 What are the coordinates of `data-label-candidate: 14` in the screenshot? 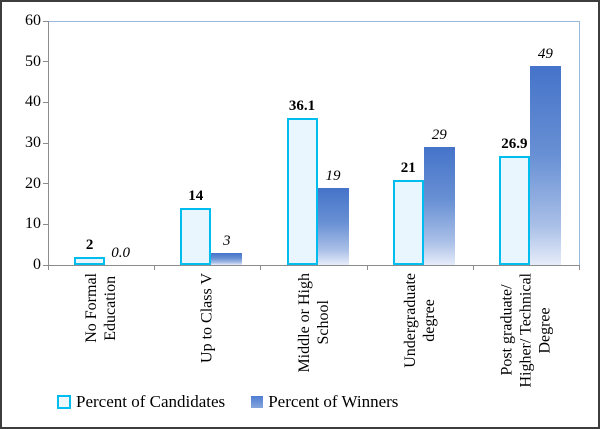 It's located at (196, 196).